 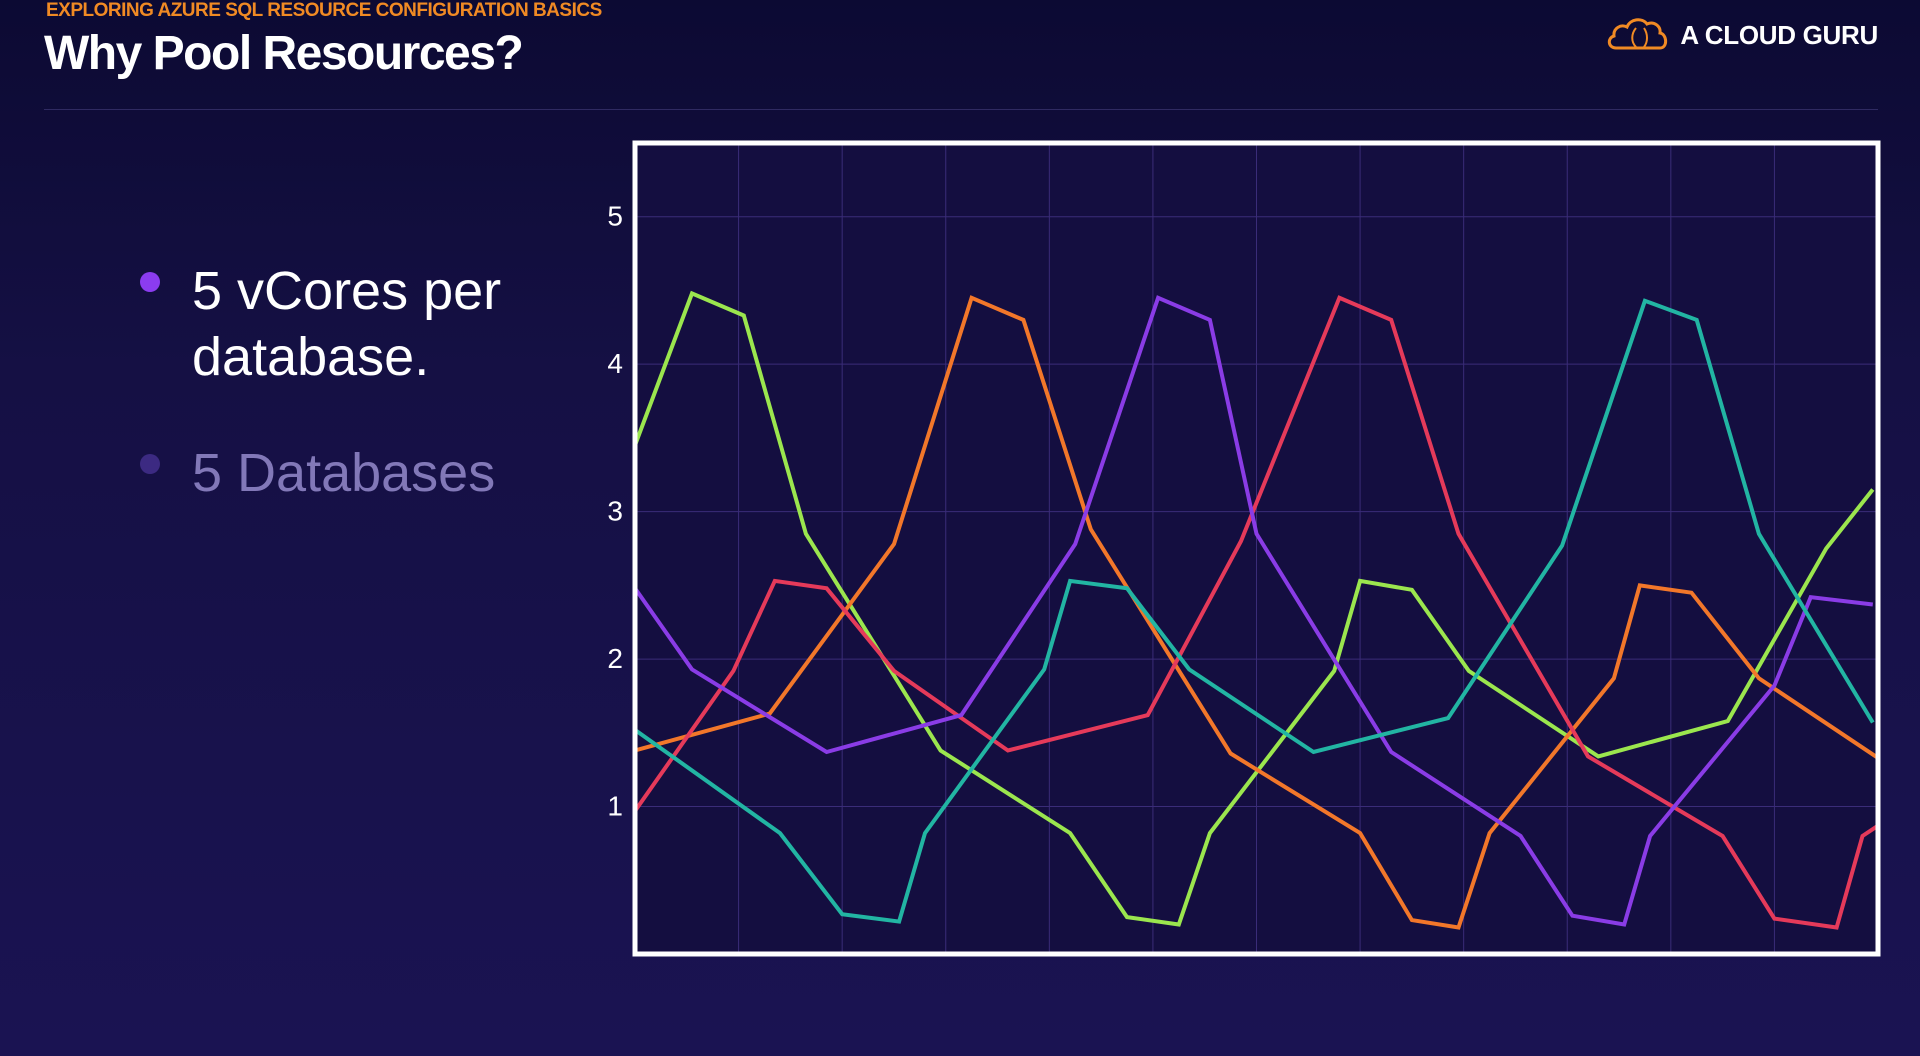 What do you see at coordinates (344, 473) in the screenshot?
I see `bullet-text-databases: 5 Databases` at bounding box center [344, 473].